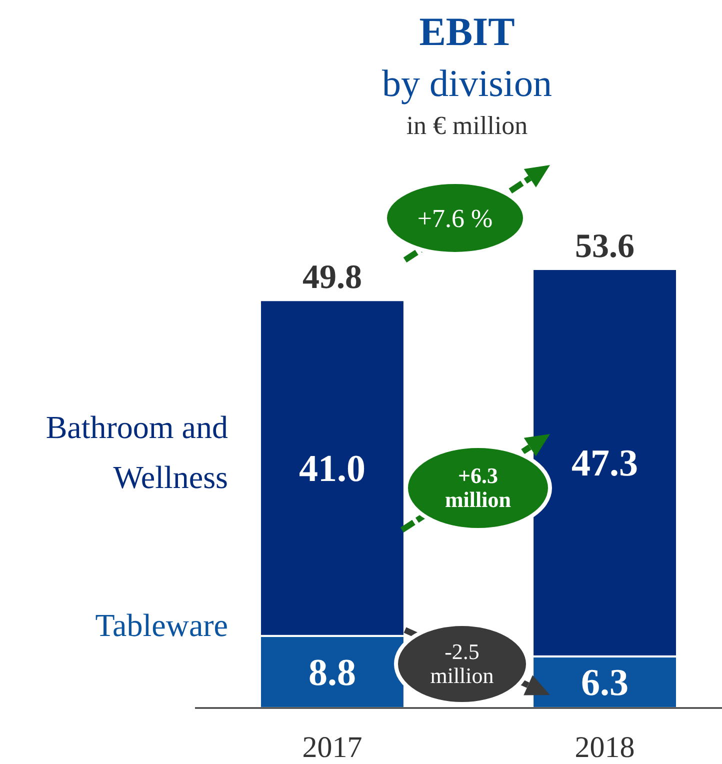  Describe the element at coordinates (462, 663) in the screenshot. I see `annotation: -2.5 million` at that location.